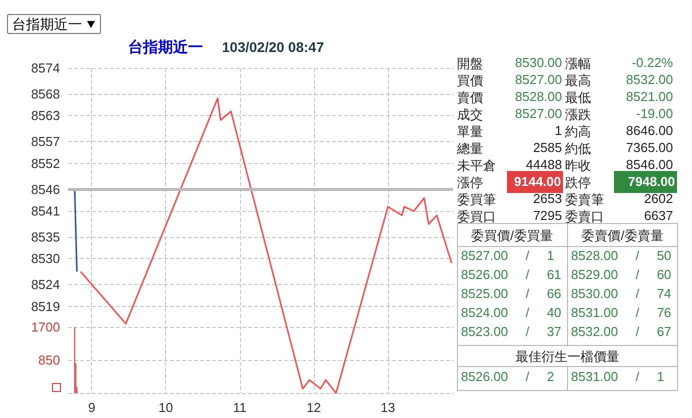 This screenshot has width=692, height=418. I want to click on text: 昨收, so click(578, 166).